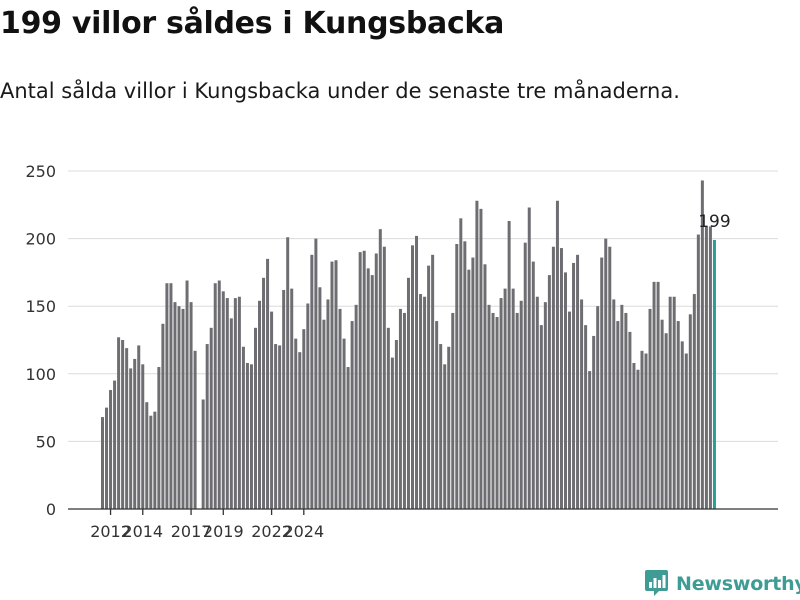  What do you see at coordinates (303, 531) in the screenshot?
I see `x-tick-label: 2024` at bounding box center [303, 531].